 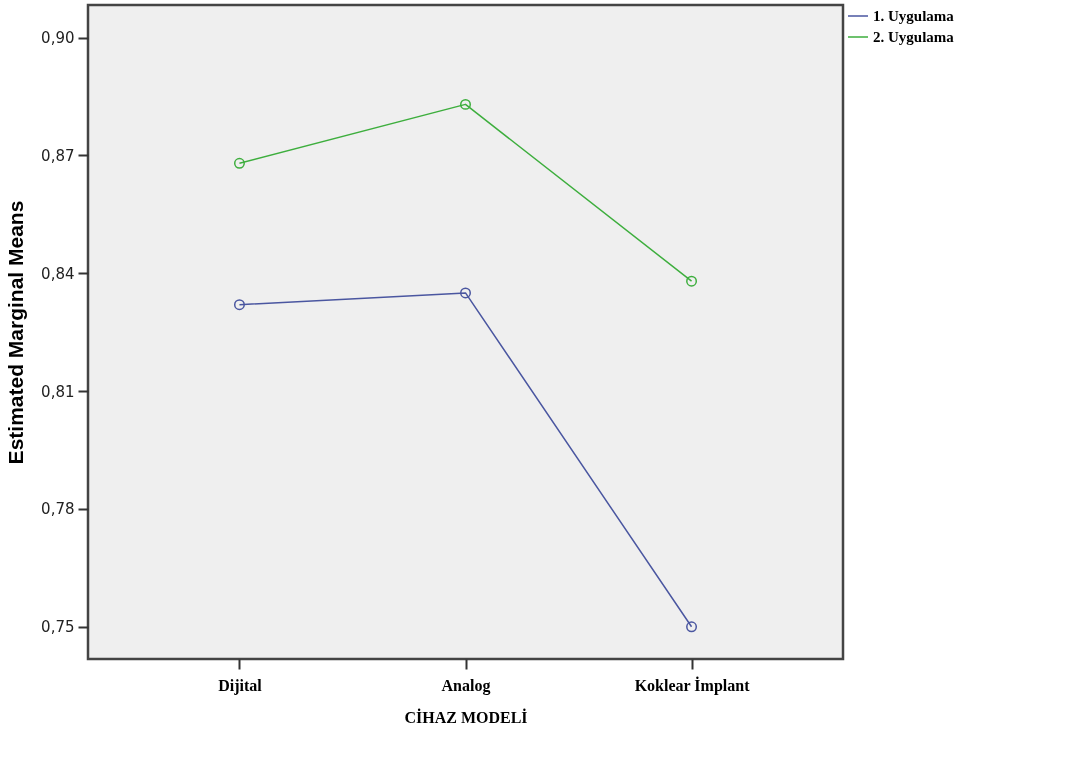 What do you see at coordinates (58, 38) in the screenshot?
I see `y-tick-label: 0,90` at bounding box center [58, 38].